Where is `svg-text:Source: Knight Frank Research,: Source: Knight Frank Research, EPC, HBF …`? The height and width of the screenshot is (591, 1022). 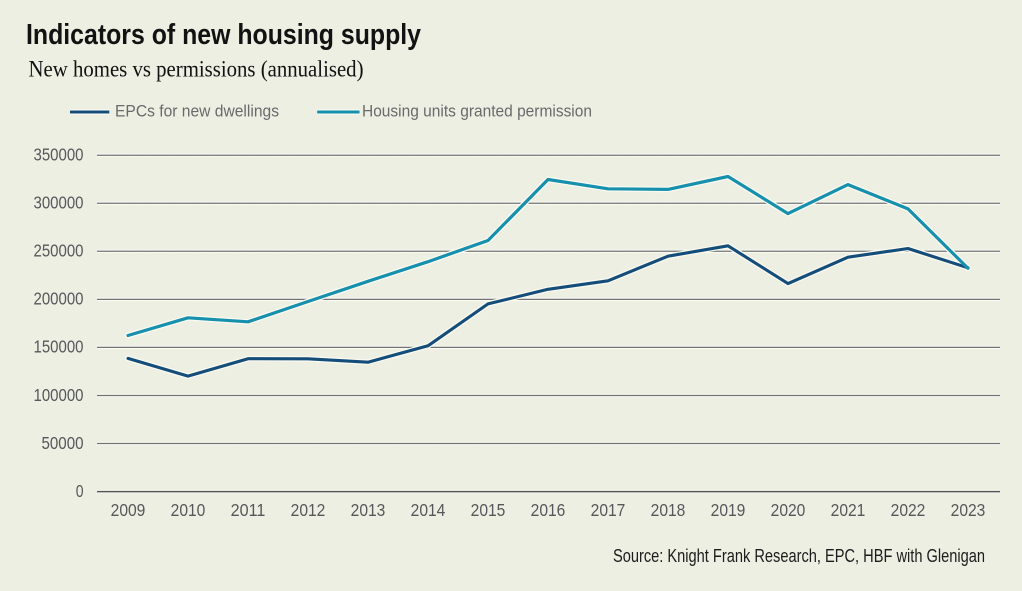 svg-text:Source: Knight Frank Research,: Source: Knight Frank Research, EPC, HBF … is located at coordinates (799, 556).